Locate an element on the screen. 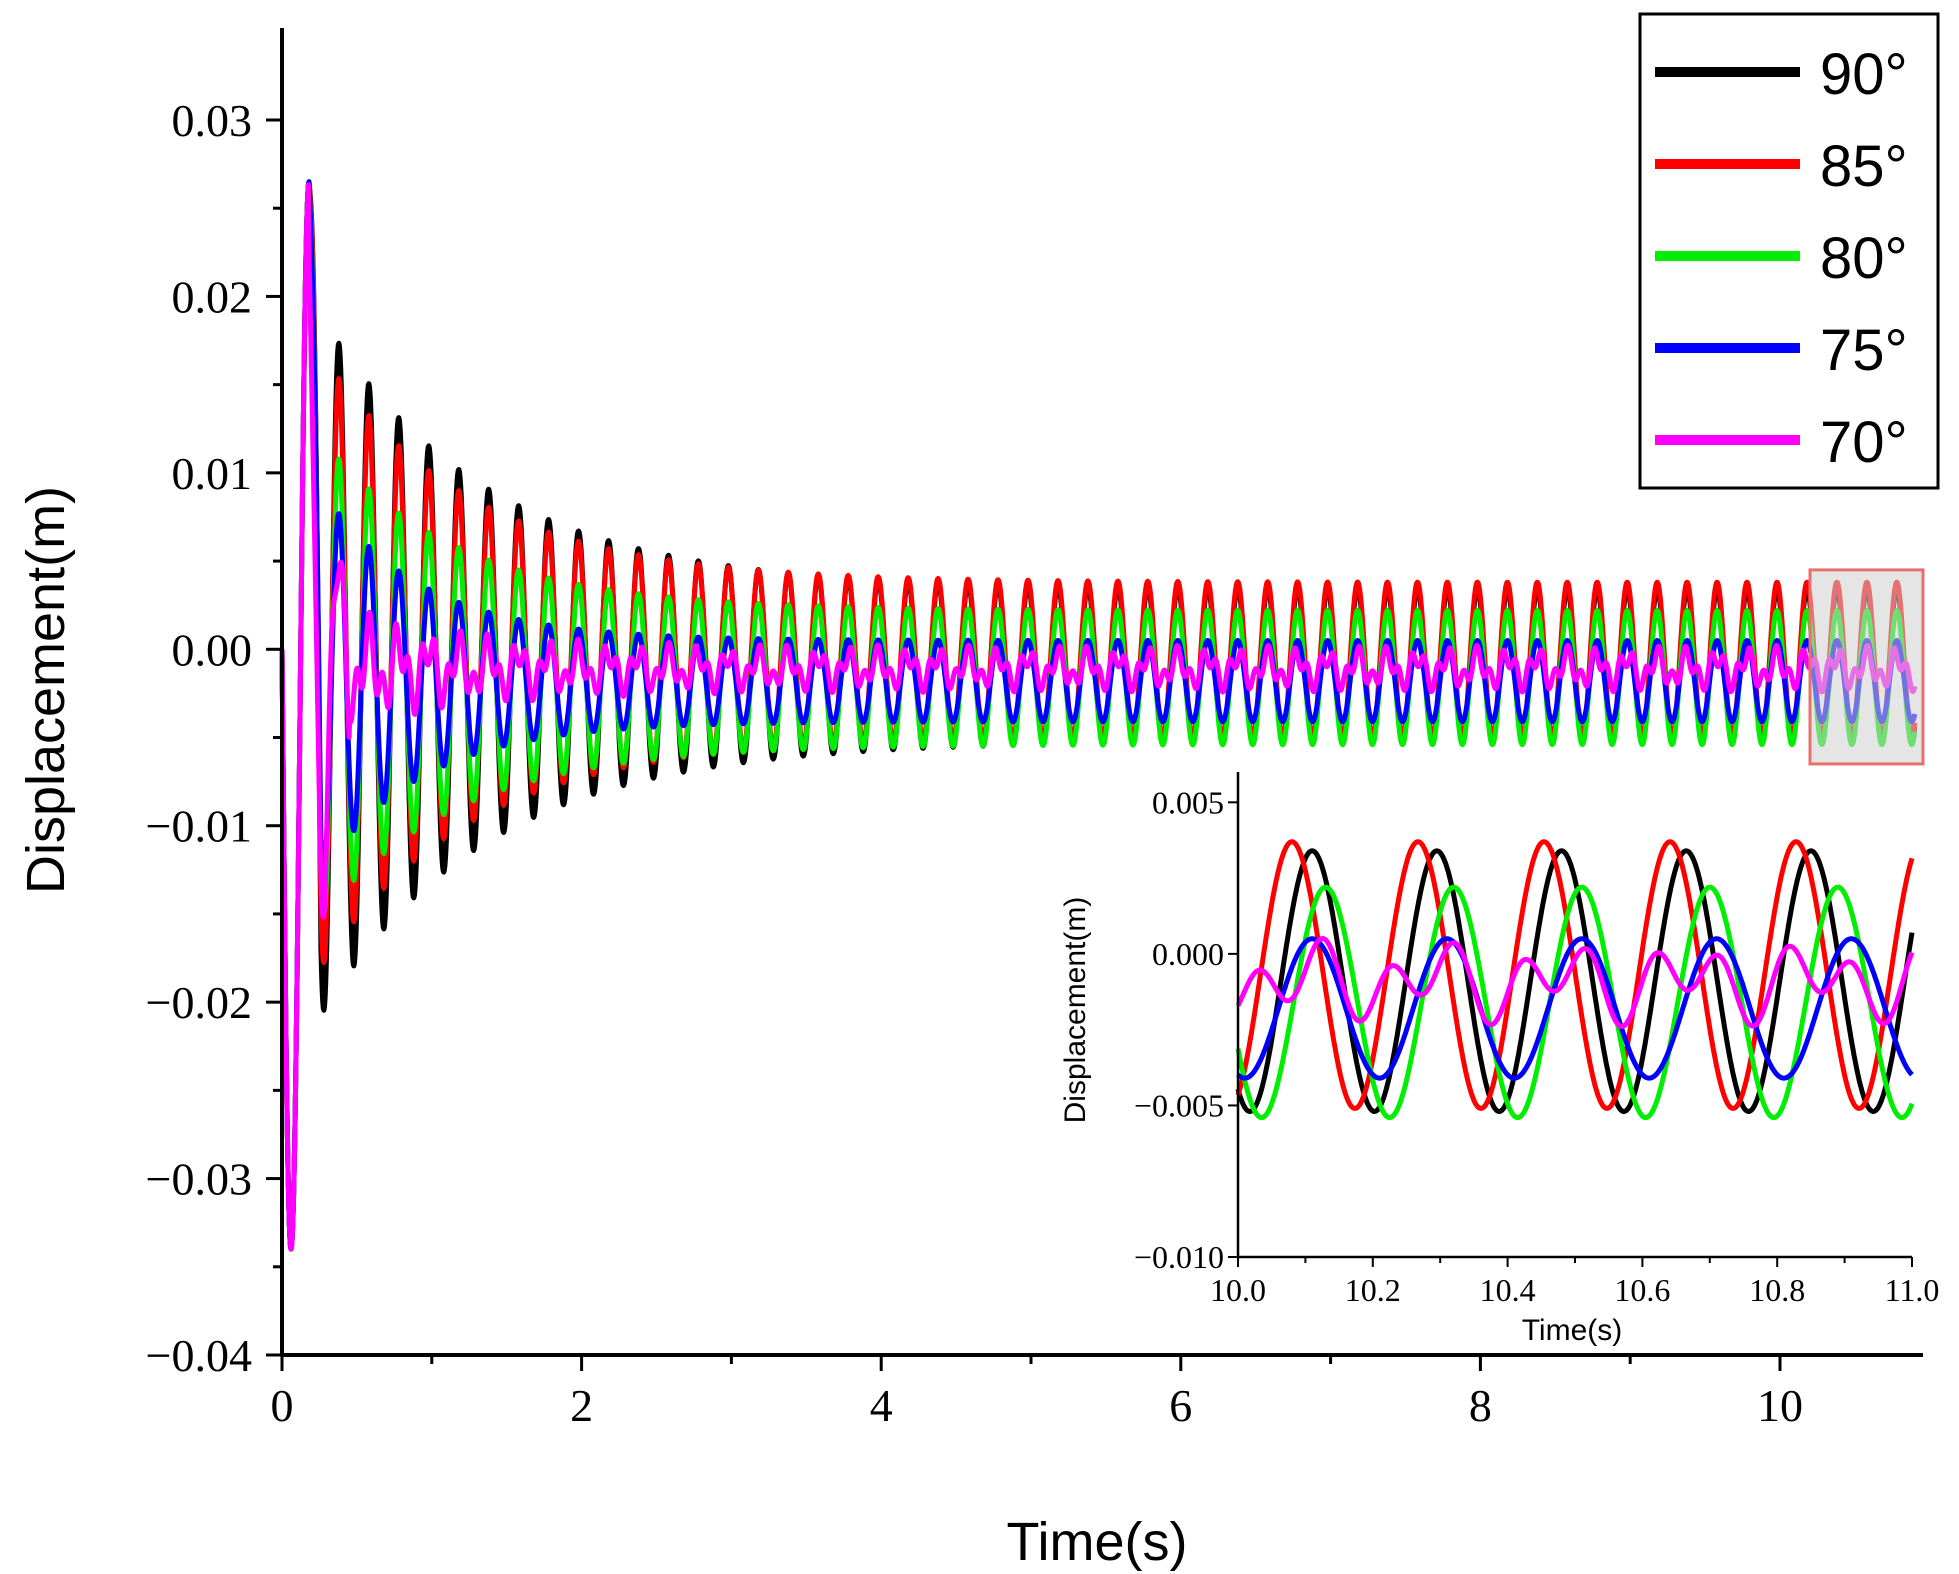  inset-y-axis-title: Displacement(m) is located at coordinates (1075, 1010).